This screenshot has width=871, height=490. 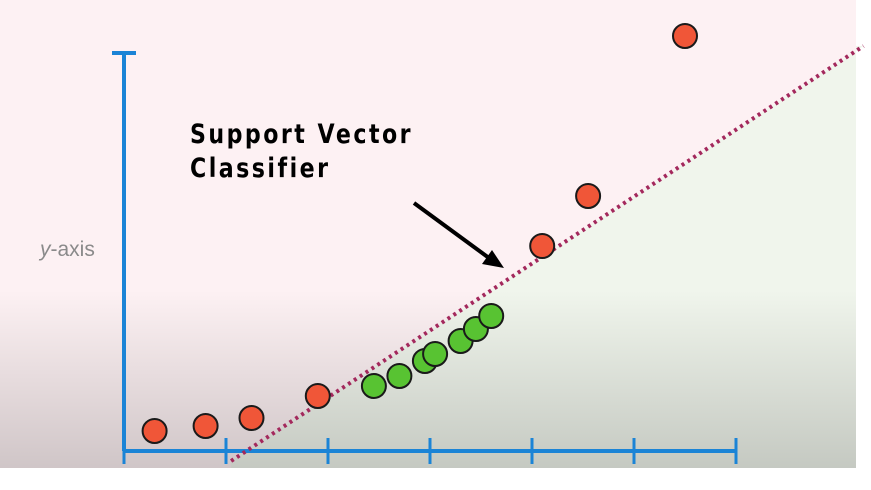 I want to click on callout-line-1: Support Vector, so click(x=302, y=134).